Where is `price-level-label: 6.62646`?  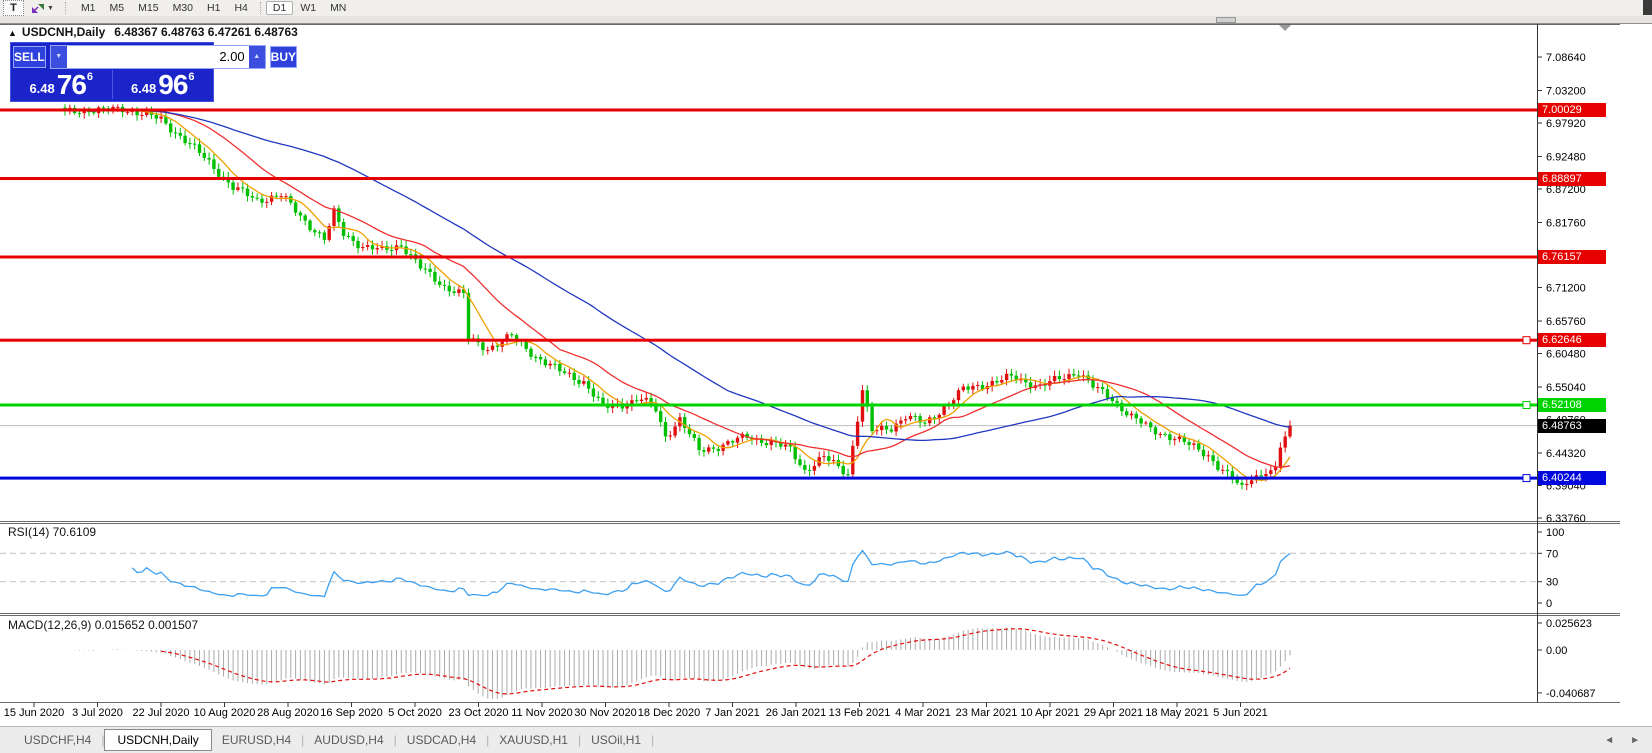
price-level-label: 6.62646 is located at coordinates (1572, 340).